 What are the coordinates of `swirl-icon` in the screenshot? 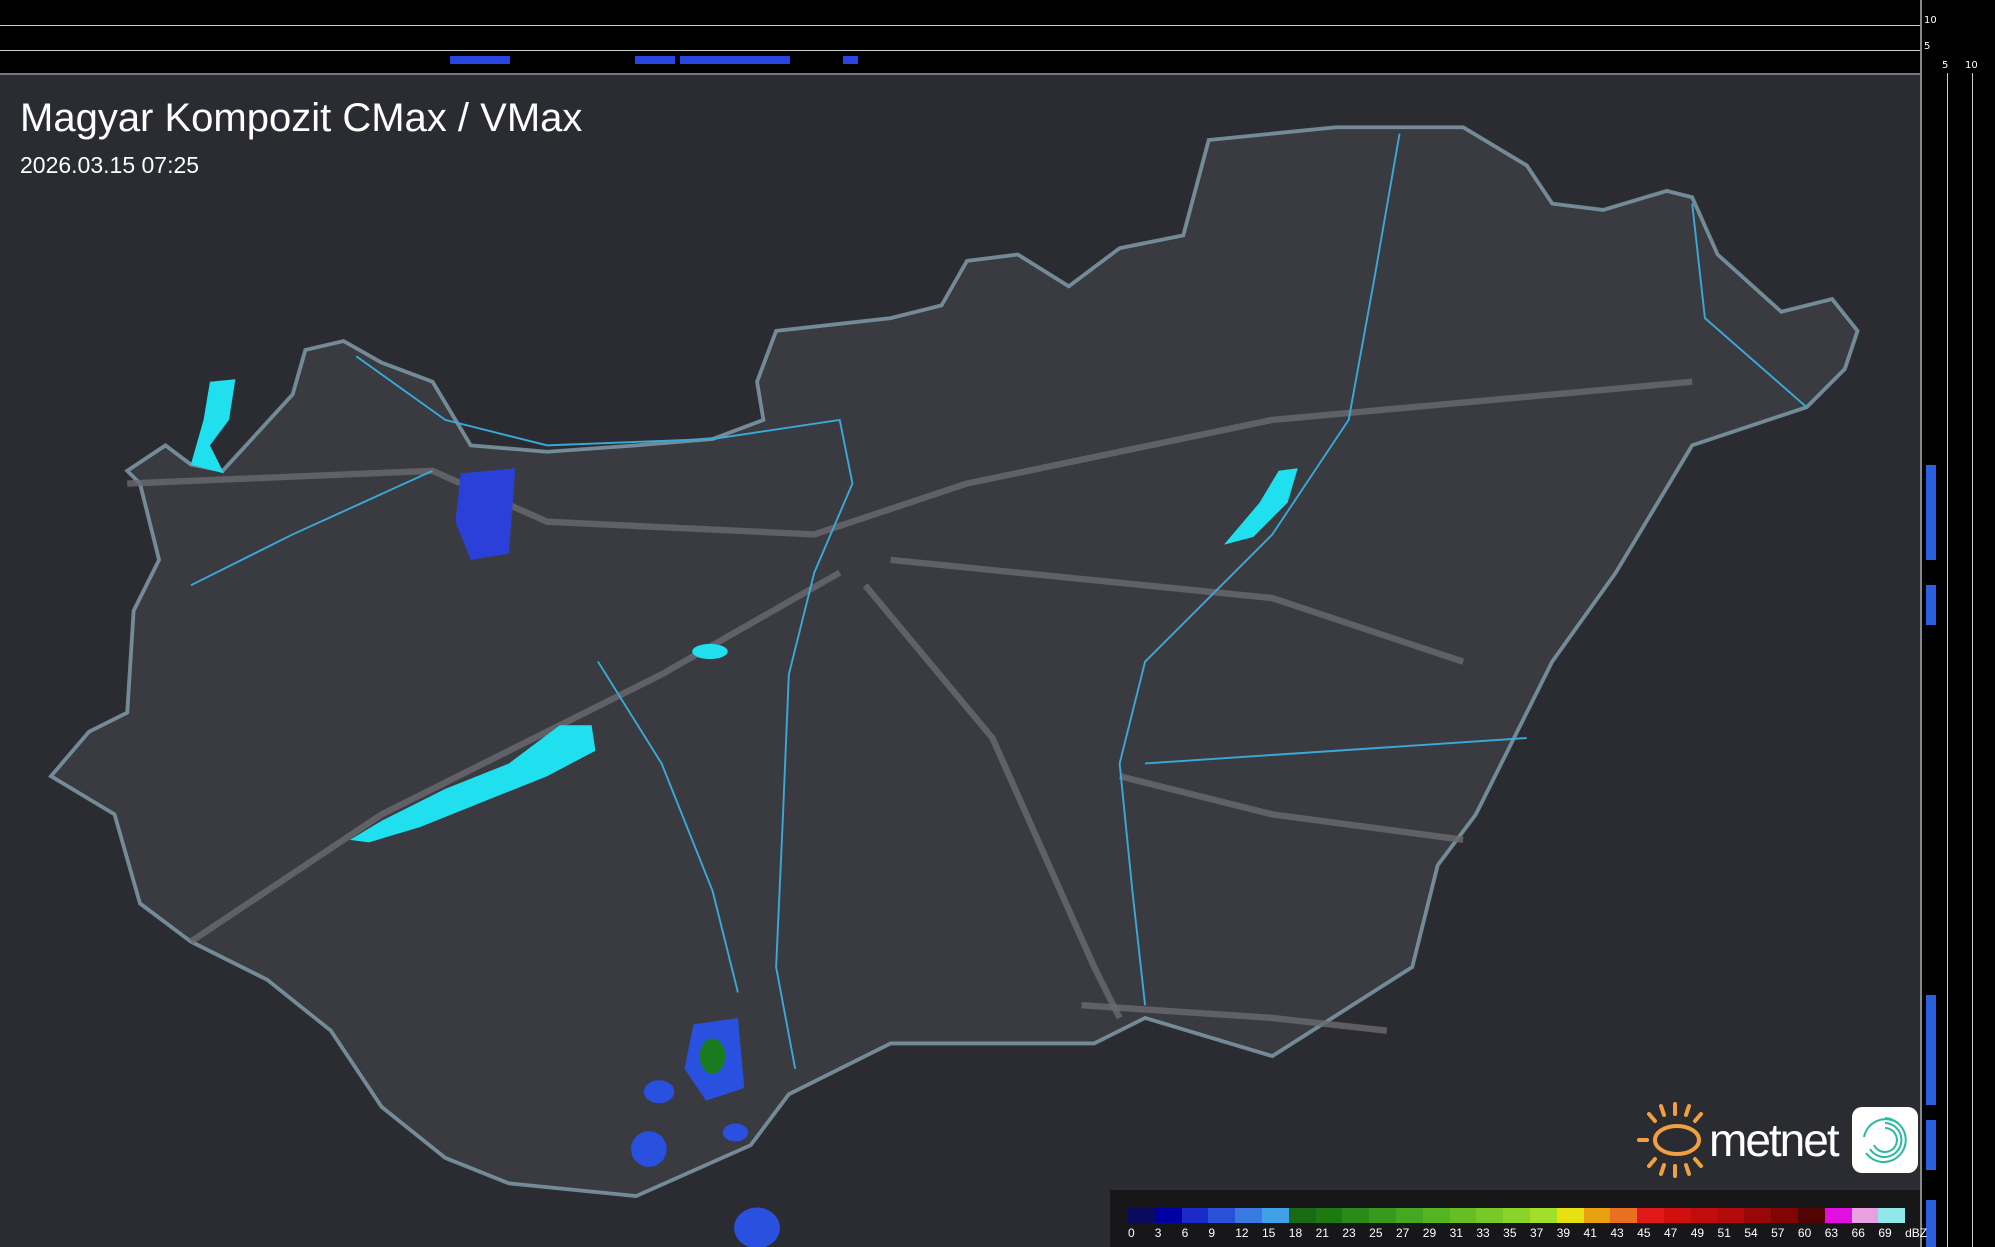 It's located at (1884, 1140).